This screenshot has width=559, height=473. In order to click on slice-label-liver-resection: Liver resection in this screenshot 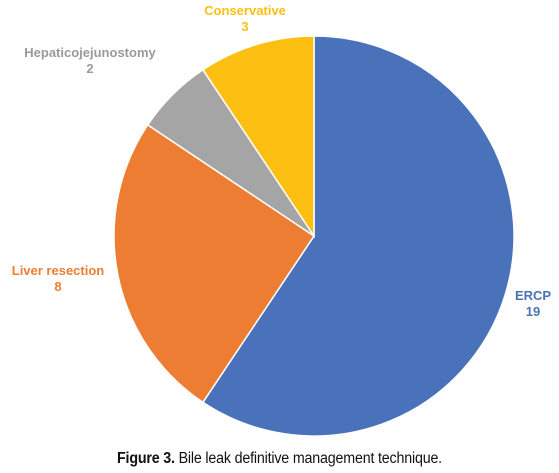, I will do `click(58, 270)`.